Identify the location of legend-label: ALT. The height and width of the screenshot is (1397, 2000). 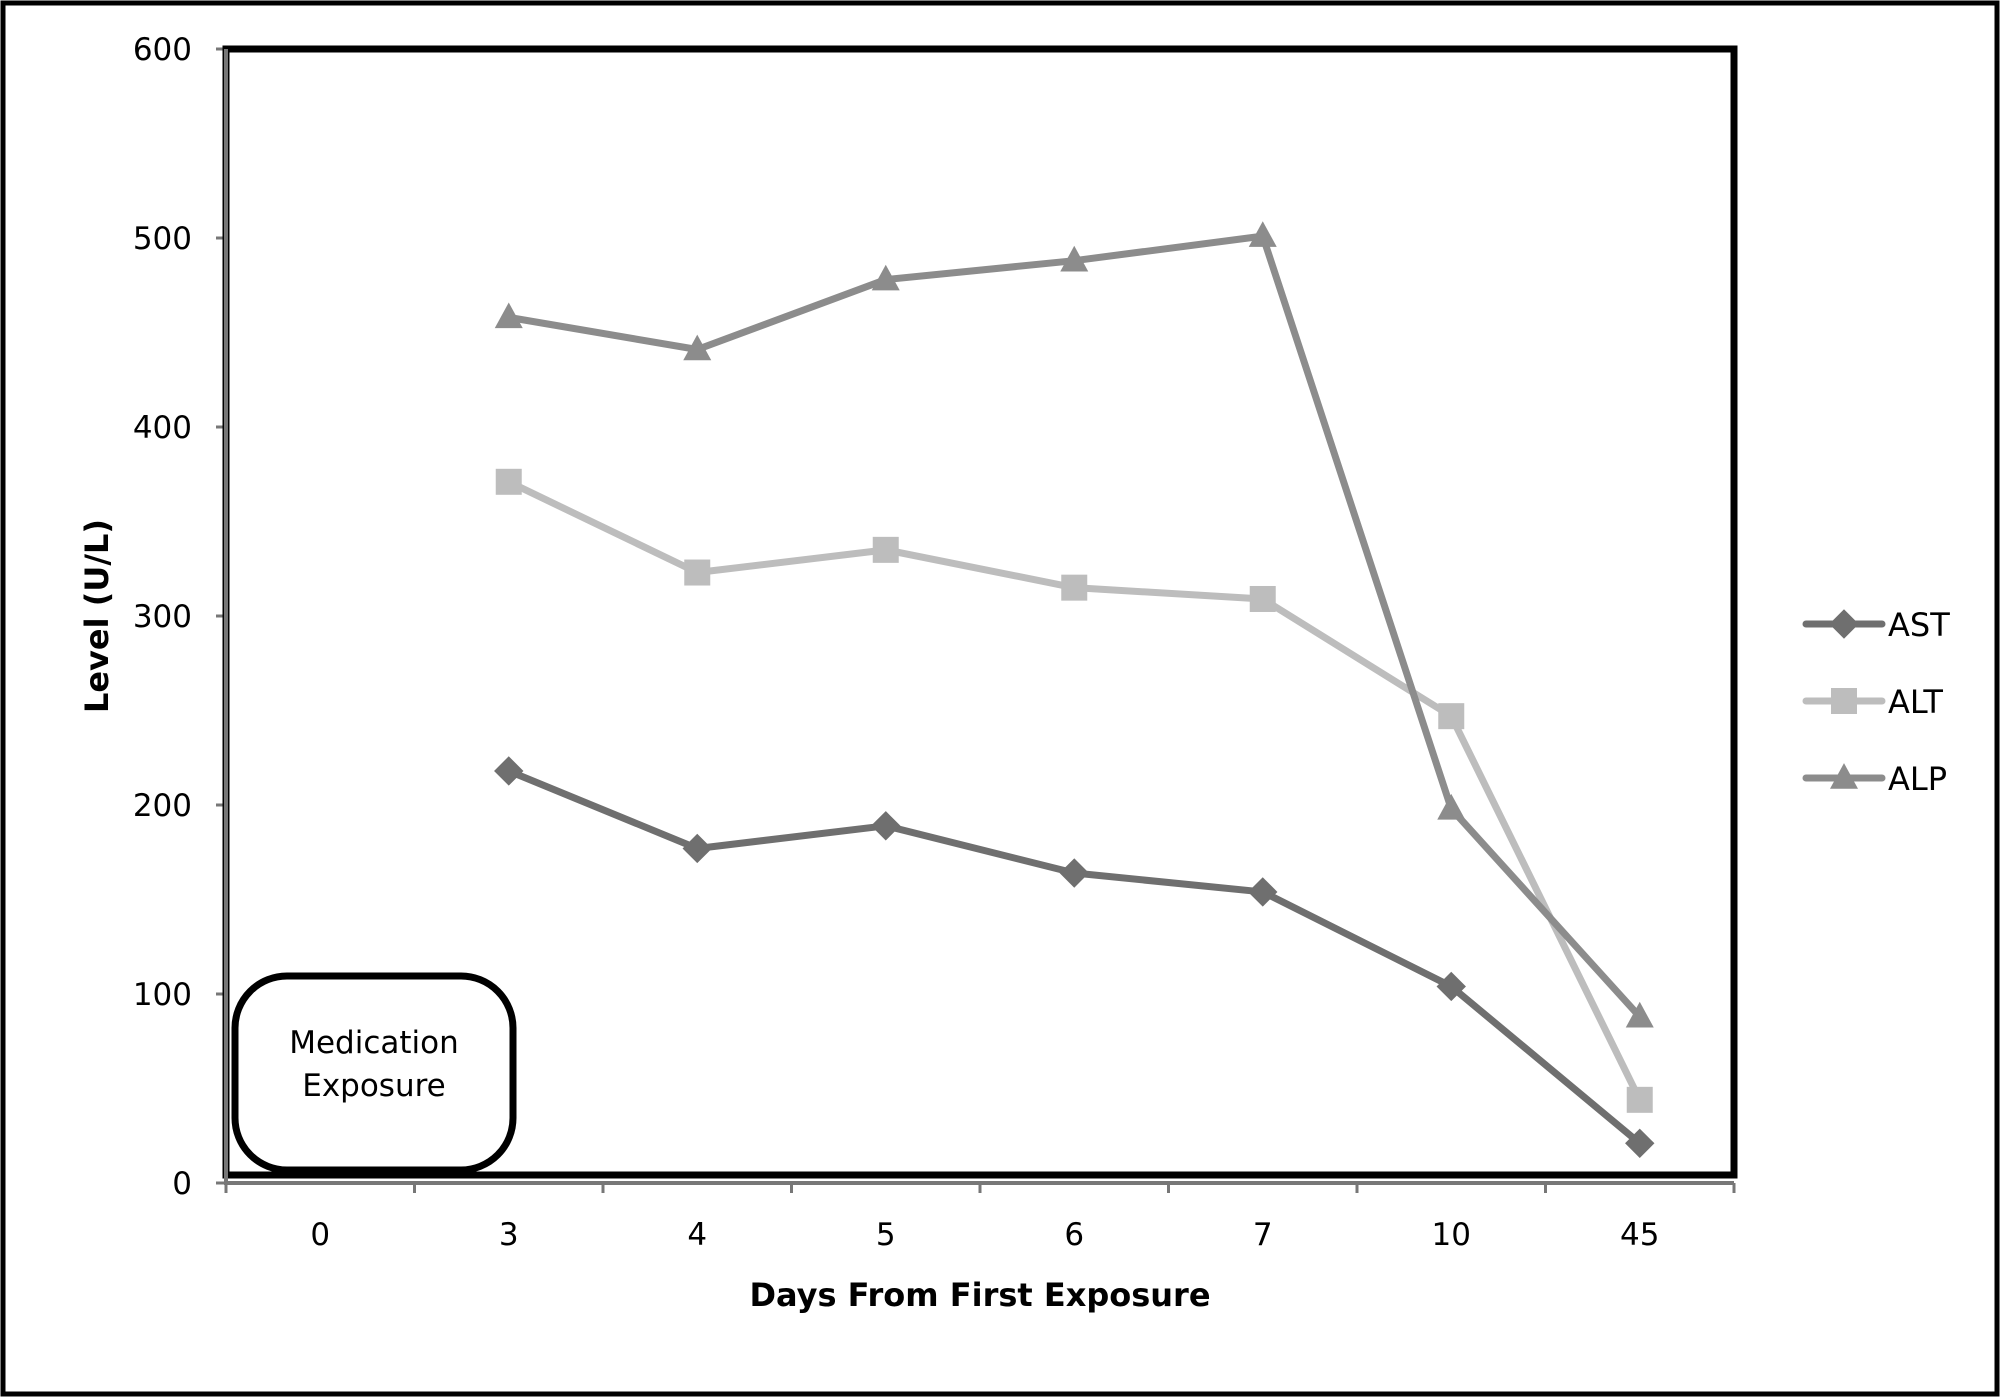
(1915, 702).